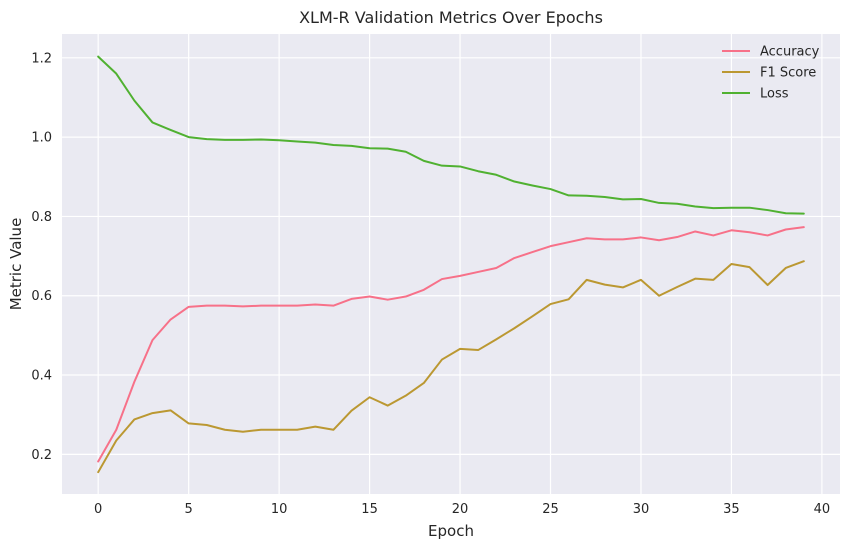 Image resolution: width=847 pixels, height=548 pixels. I want to click on legend-label-f1-score: F1 Score, so click(788, 73).